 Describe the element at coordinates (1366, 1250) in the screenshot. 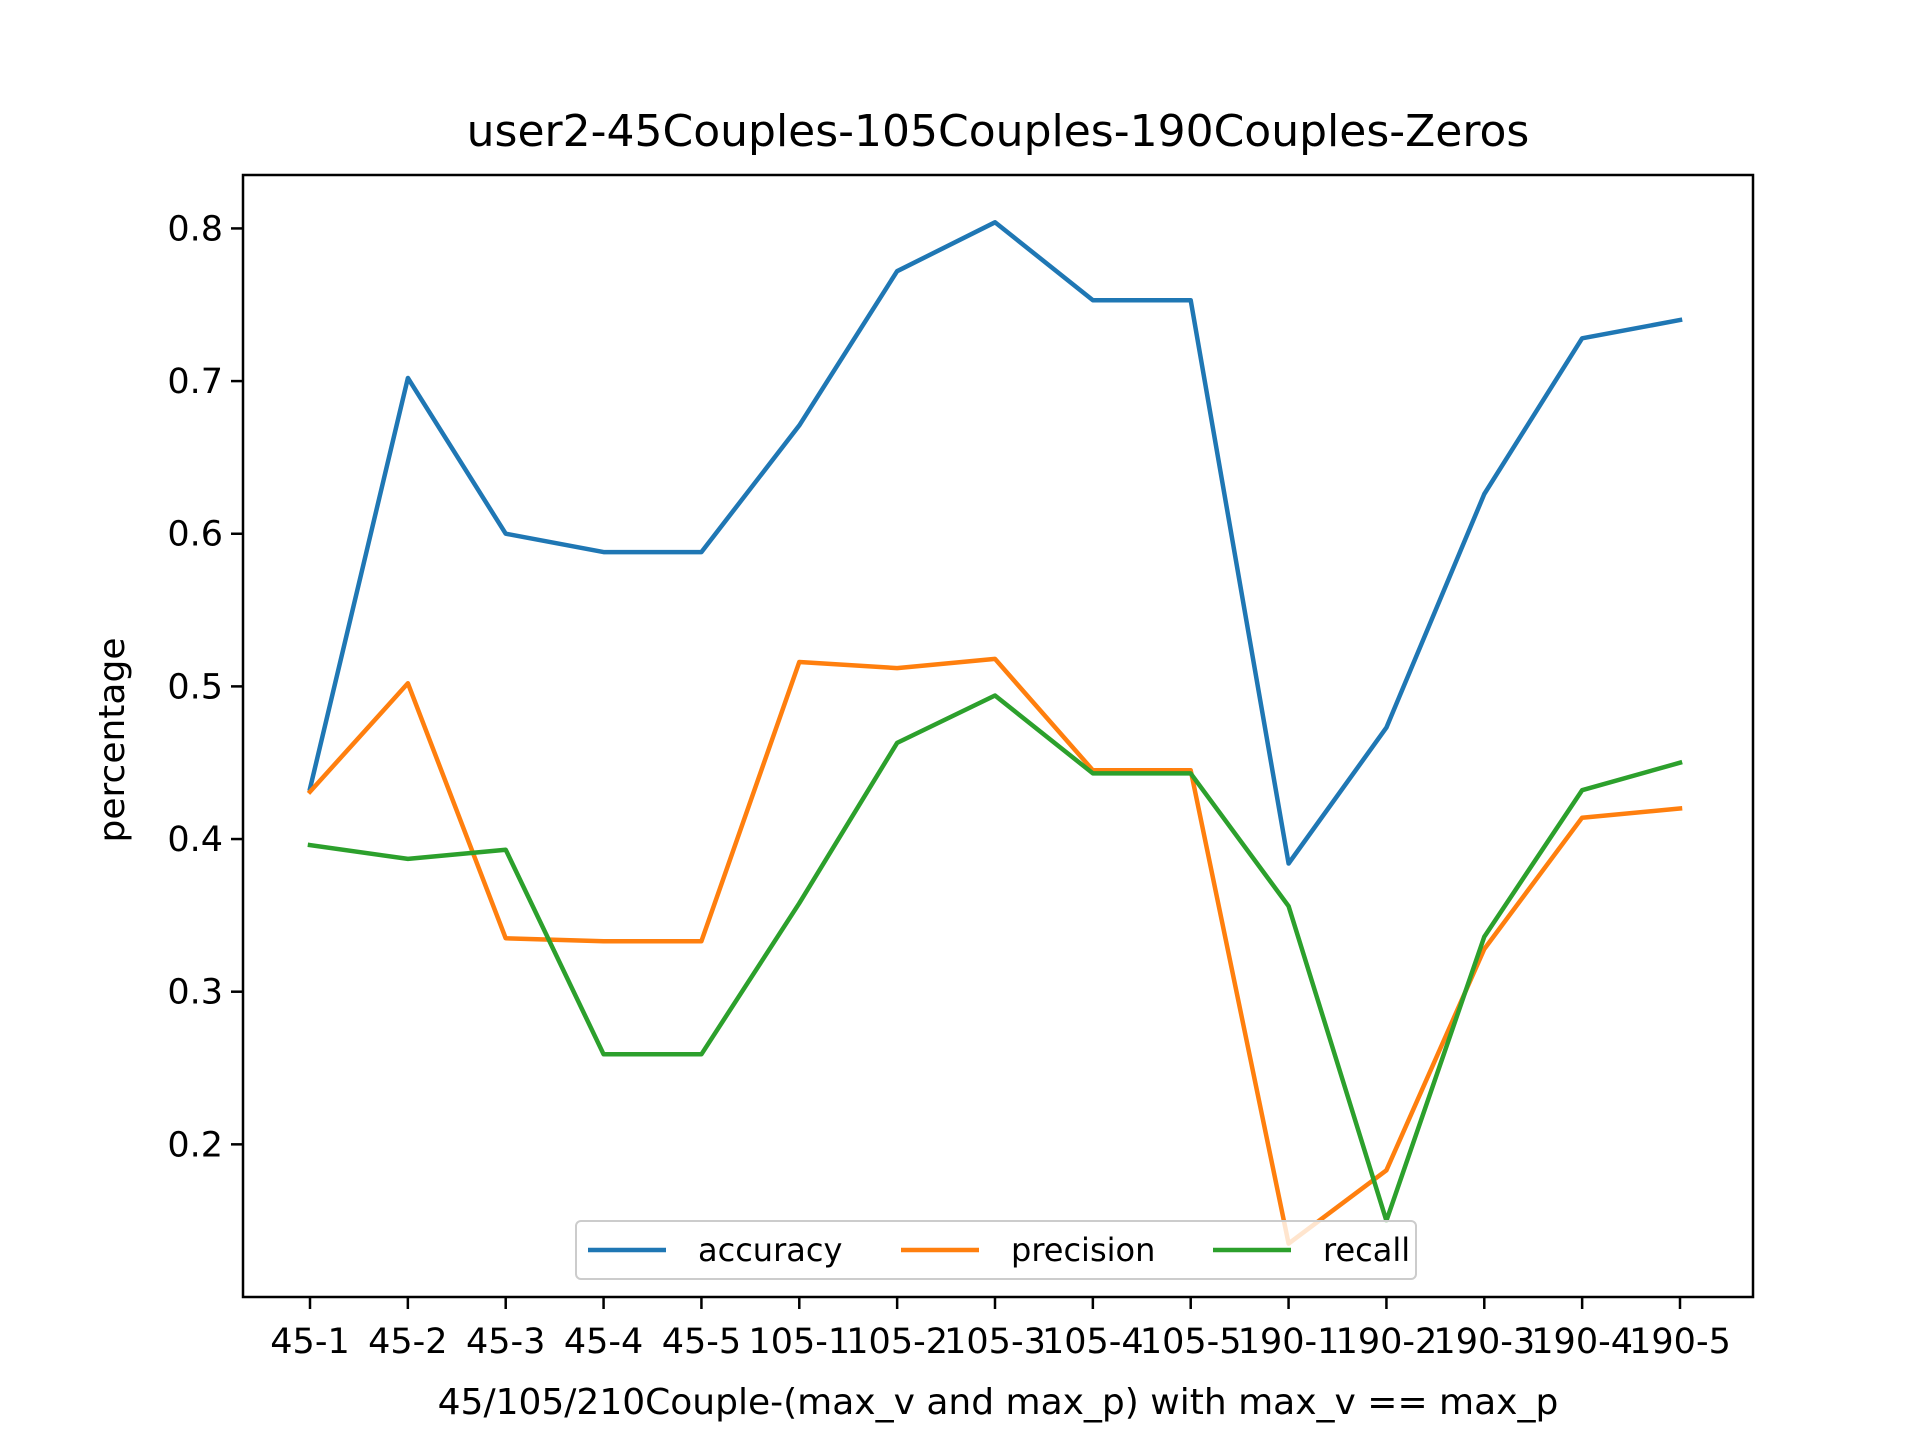

I see `legend-label-recall: recall` at that location.